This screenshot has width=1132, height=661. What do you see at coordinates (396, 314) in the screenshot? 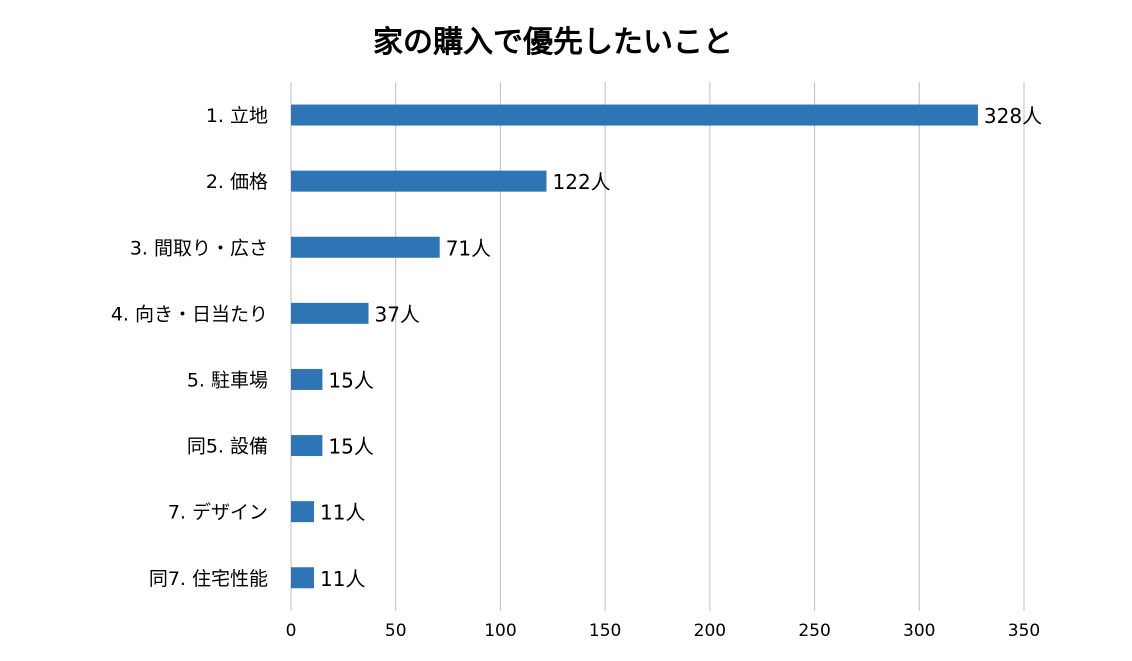
I see `data-label: 37人` at bounding box center [396, 314].